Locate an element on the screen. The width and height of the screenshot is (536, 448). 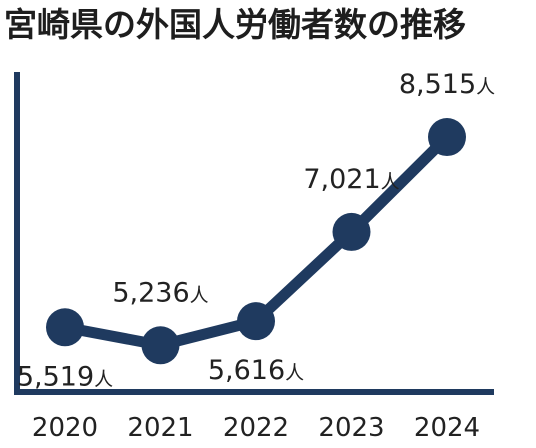
value-label-2023: 7,021人 is located at coordinates (351, 179).